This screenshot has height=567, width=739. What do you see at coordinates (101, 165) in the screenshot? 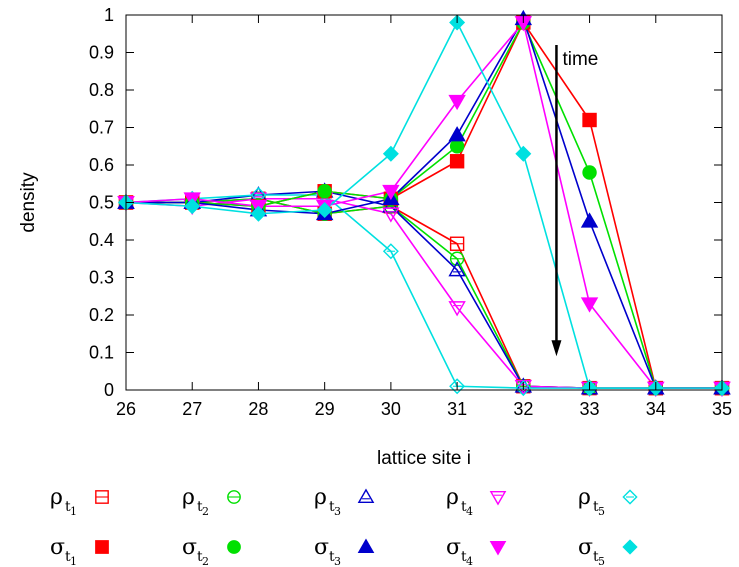
I see `y-tick-label: 0.6` at bounding box center [101, 165].